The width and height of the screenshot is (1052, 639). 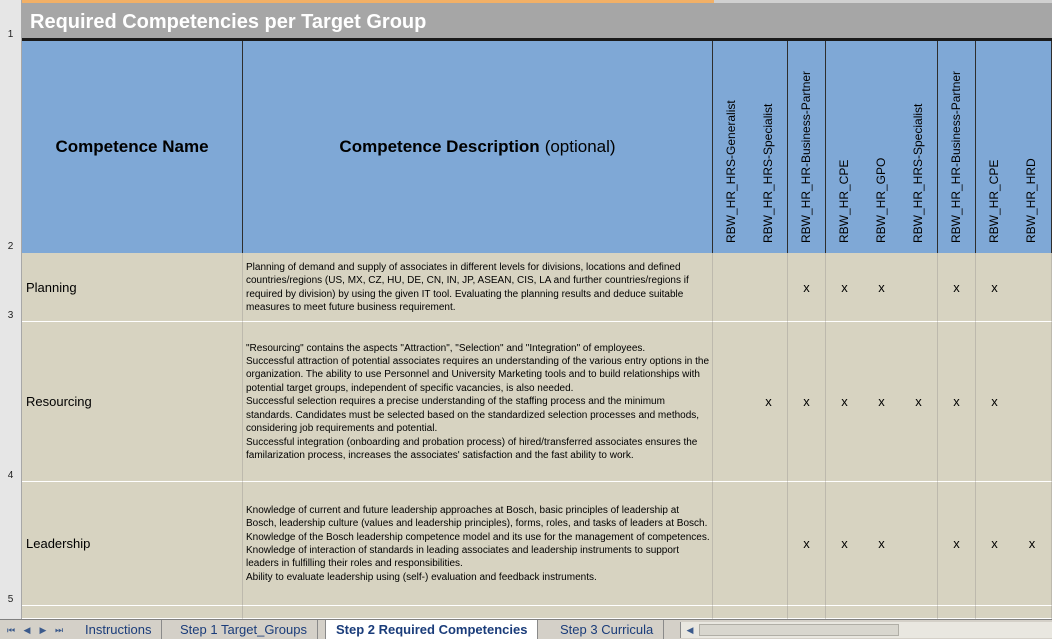 What do you see at coordinates (537, 22) in the screenshot?
I see `title-row: Required Competencies per Target Group` at bounding box center [537, 22].